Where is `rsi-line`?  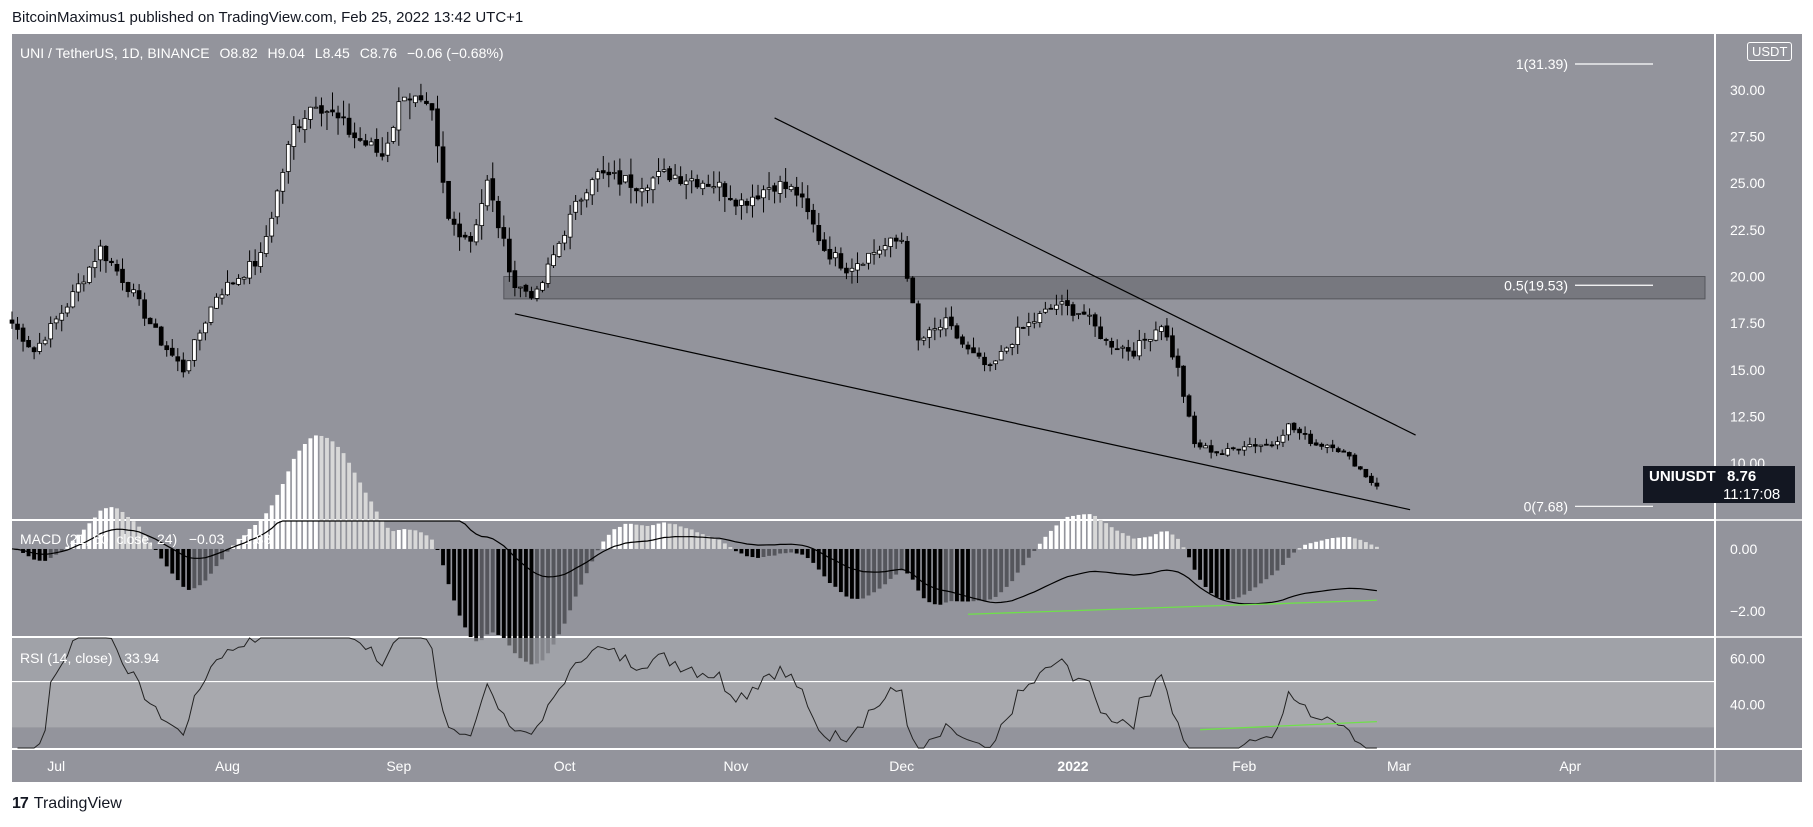
rsi-line is located at coordinates (697, 693).